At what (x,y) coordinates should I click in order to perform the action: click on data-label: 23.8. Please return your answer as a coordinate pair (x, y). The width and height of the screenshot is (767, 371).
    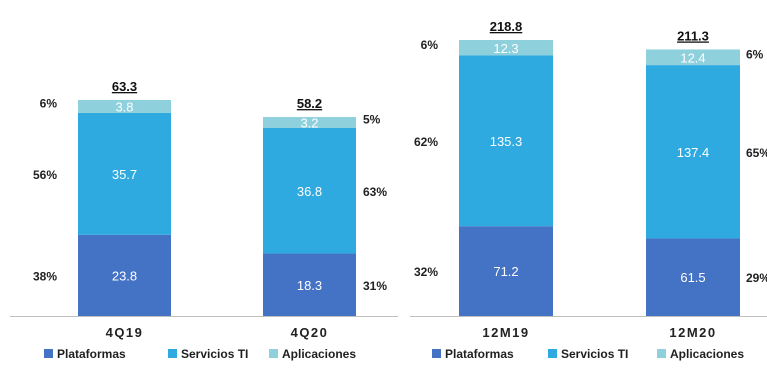
    Looking at the image, I should click on (124, 275).